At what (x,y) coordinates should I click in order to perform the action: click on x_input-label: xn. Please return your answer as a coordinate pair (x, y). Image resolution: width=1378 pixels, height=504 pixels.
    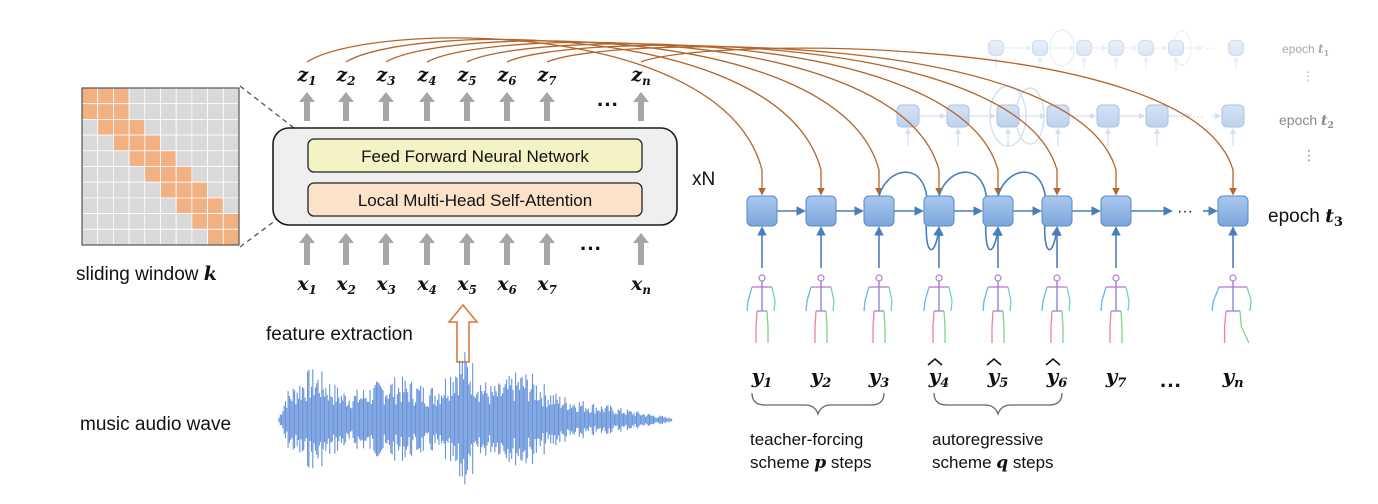
    Looking at the image, I should click on (640, 285).